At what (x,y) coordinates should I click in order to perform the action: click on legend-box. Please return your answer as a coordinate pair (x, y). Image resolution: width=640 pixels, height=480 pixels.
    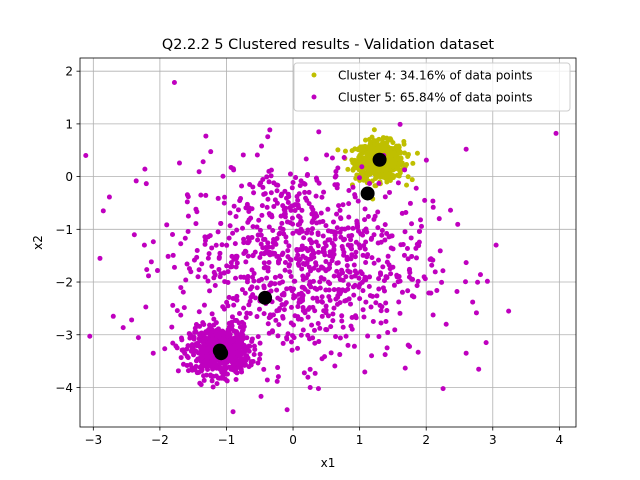
    Looking at the image, I should click on (432, 87).